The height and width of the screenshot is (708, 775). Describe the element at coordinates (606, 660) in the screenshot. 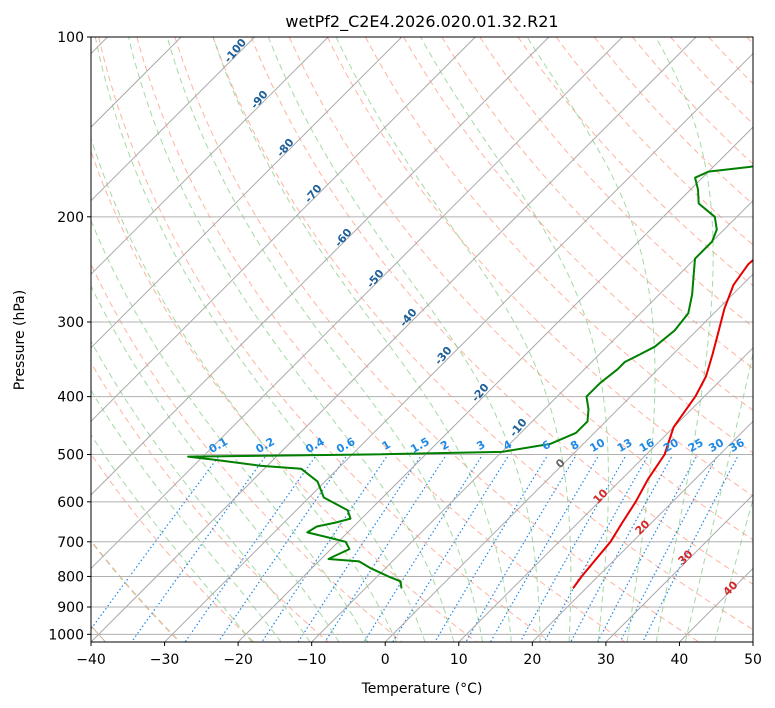

I see `x-tick-label: 30` at that location.